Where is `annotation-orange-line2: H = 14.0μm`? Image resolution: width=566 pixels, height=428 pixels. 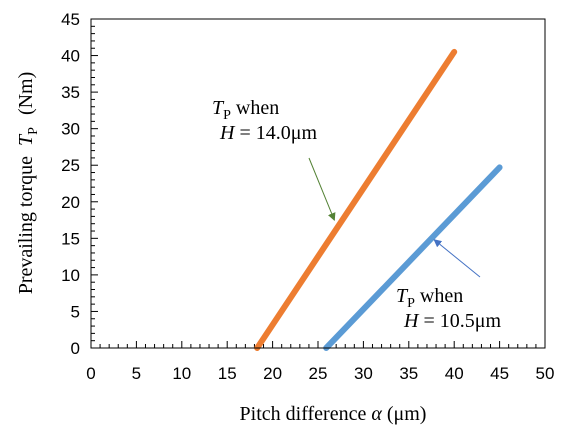 annotation-orange-line2: H = 14.0μm is located at coordinates (268, 133).